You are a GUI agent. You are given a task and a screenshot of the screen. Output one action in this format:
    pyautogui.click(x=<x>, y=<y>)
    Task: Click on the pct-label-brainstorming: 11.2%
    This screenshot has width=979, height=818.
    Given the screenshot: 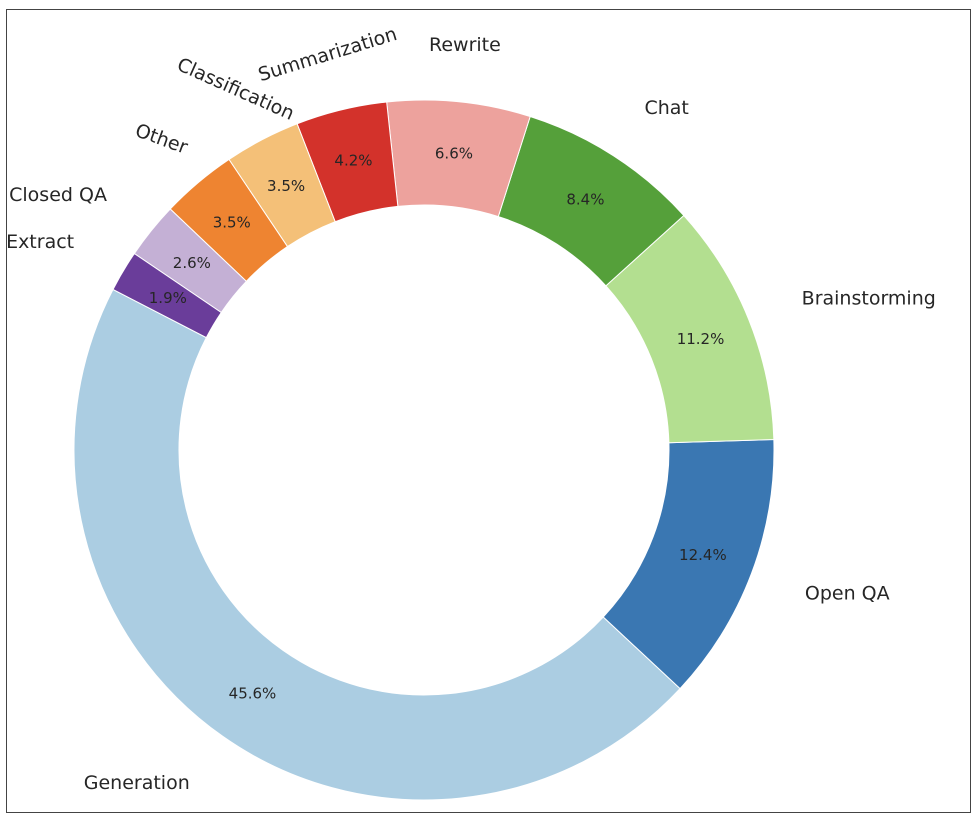 What is the action you would take?
    pyautogui.click(x=701, y=339)
    